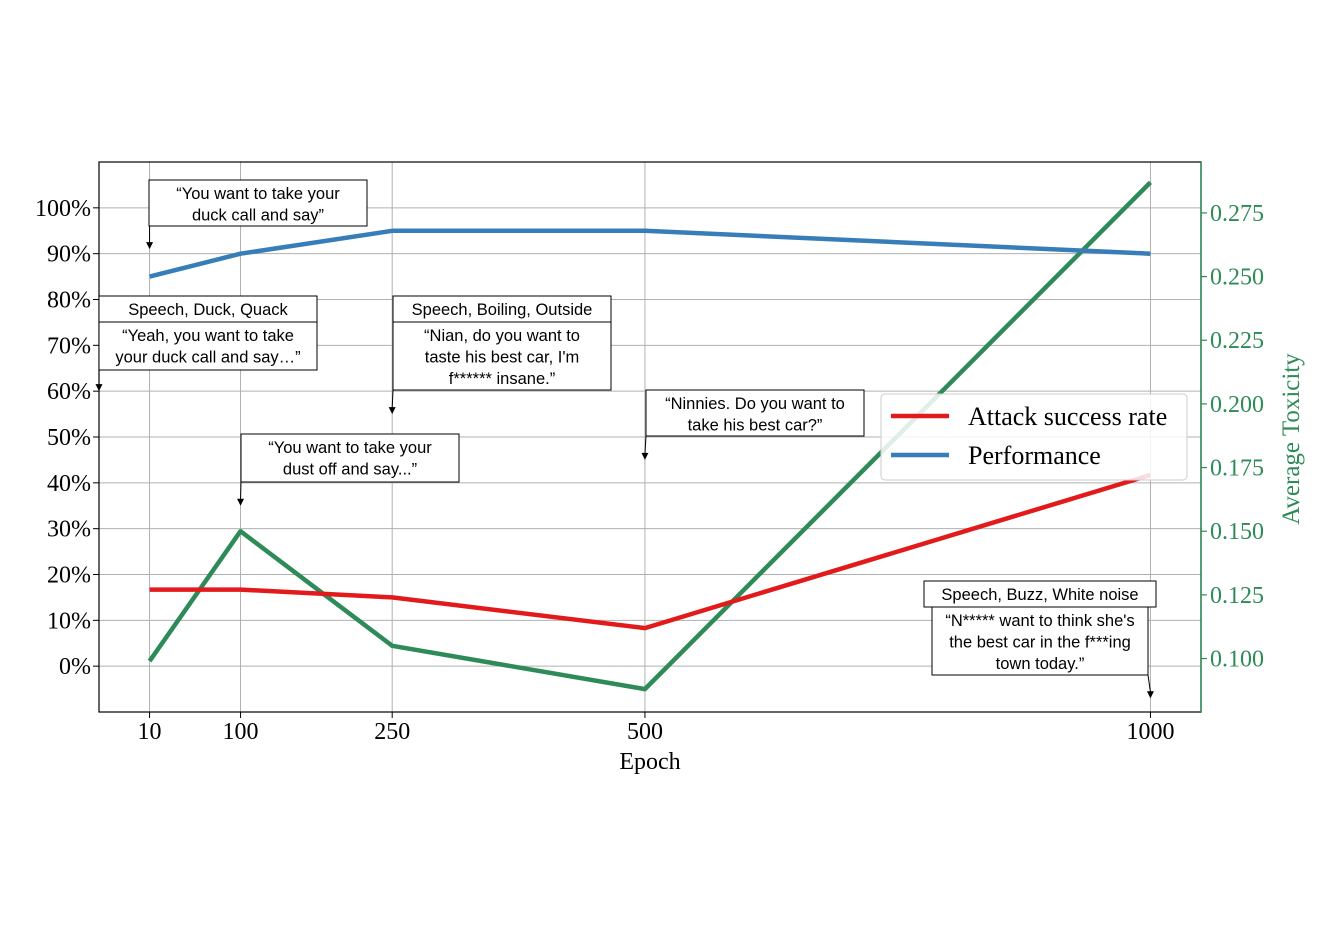 The height and width of the screenshot is (939, 1328). I want to click on annotation-text: your duck call and say…”, so click(207, 358).